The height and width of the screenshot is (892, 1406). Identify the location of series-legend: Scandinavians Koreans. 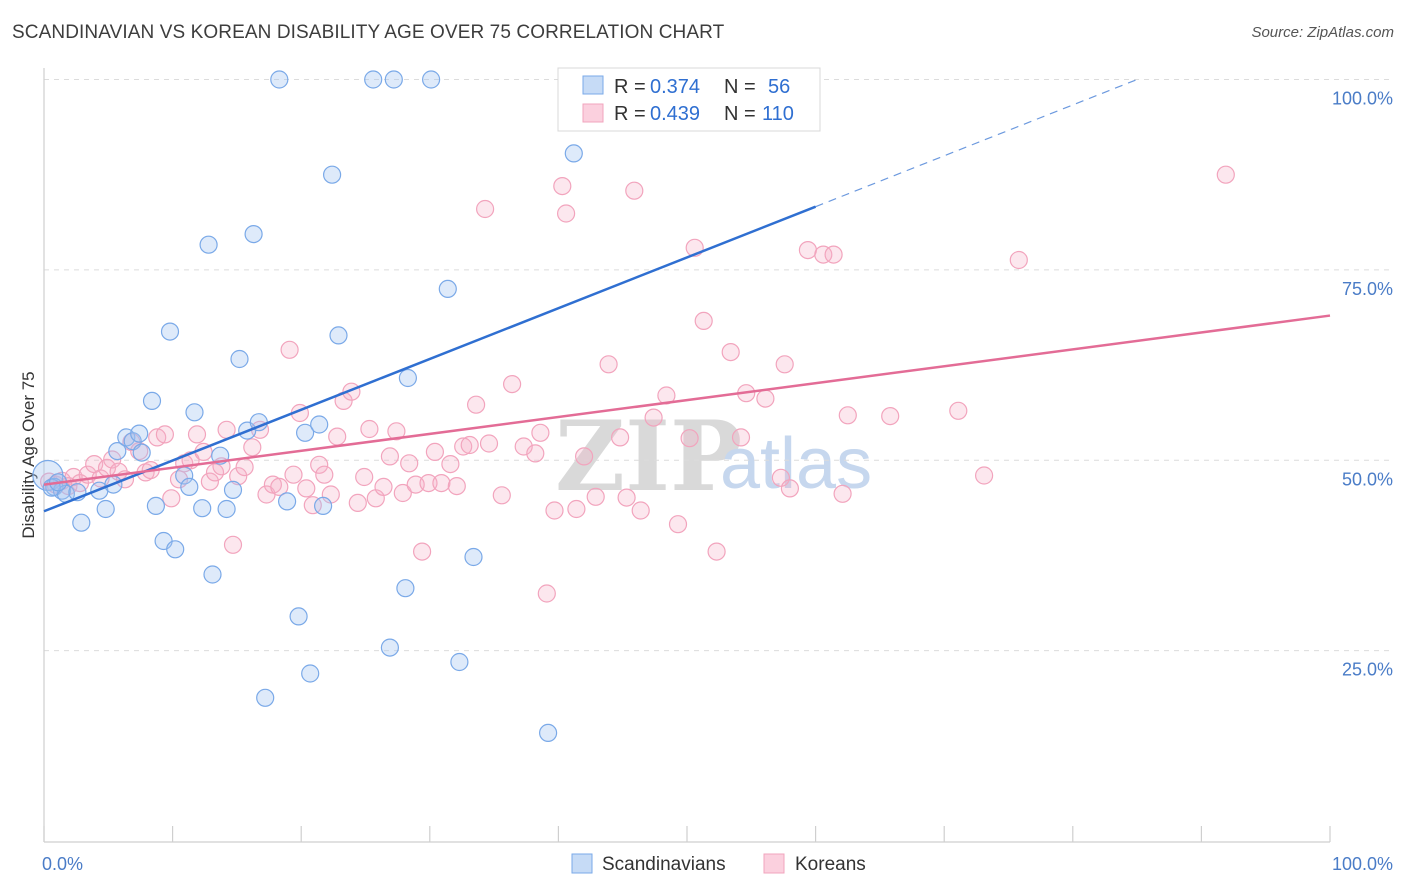
(718, 864).